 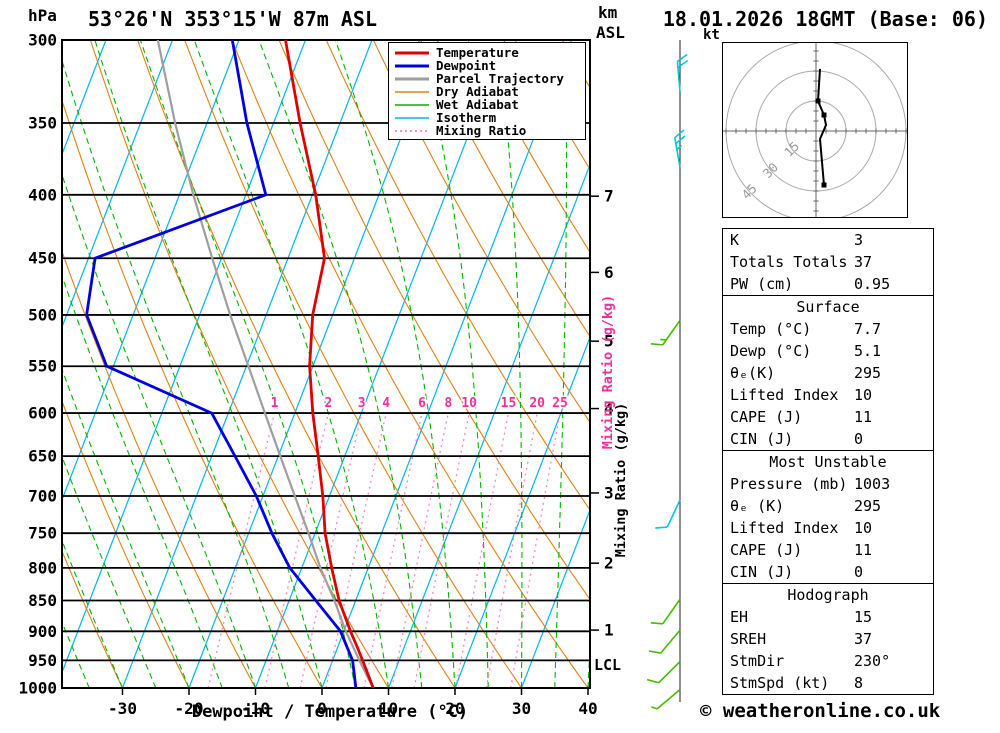 What do you see at coordinates (42, 123) in the screenshot?
I see `pressure-tick-label: 350` at bounding box center [42, 123].